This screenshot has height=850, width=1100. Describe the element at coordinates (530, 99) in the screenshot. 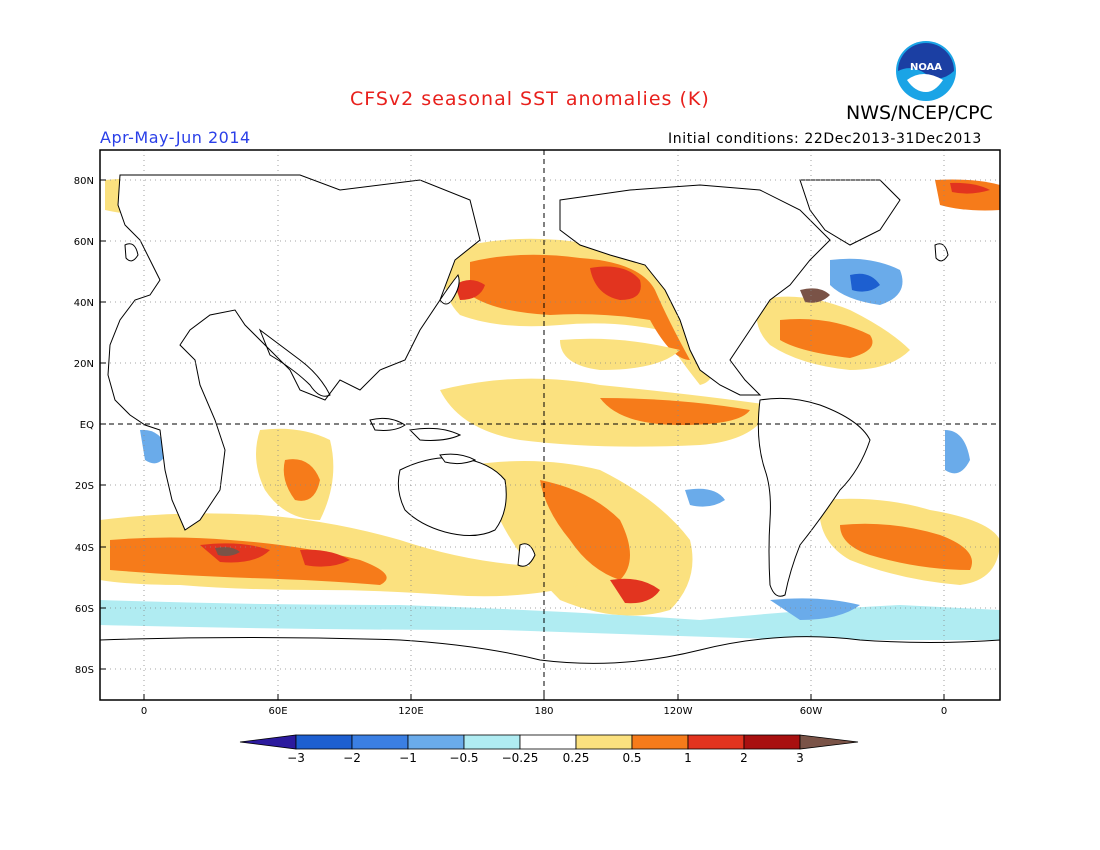

I see `chart-title: CFSv2 seasonal SST anomalies (K)` at that location.